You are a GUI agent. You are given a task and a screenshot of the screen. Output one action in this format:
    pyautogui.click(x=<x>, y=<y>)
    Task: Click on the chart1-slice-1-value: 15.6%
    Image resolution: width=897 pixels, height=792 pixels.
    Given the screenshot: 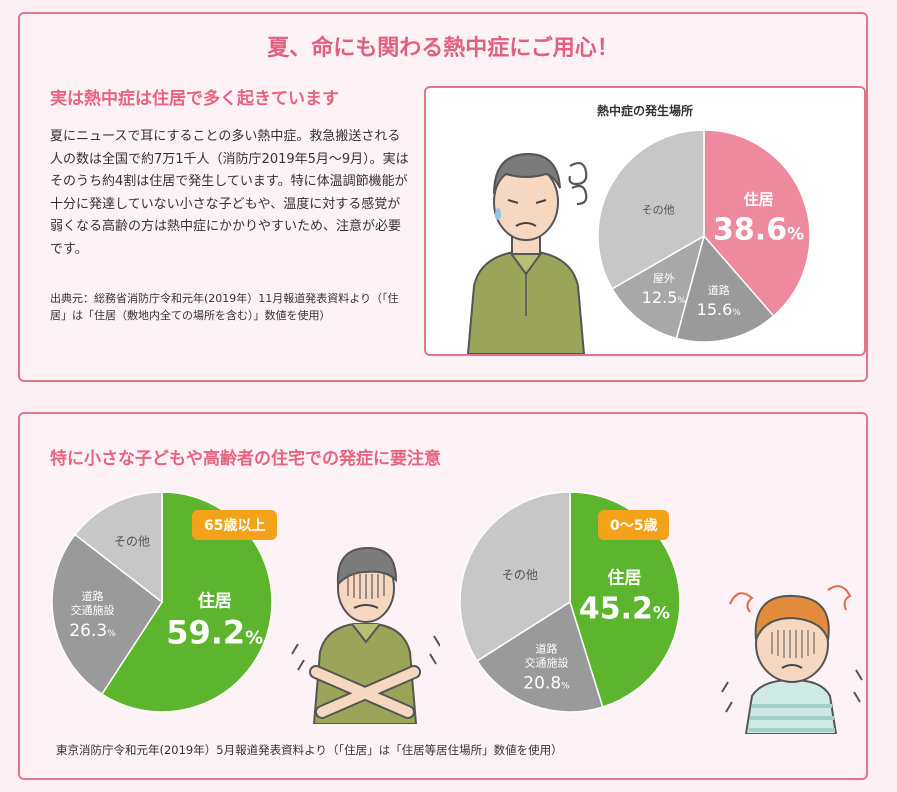 What is the action you would take?
    pyautogui.click(x=719, y=309)
    